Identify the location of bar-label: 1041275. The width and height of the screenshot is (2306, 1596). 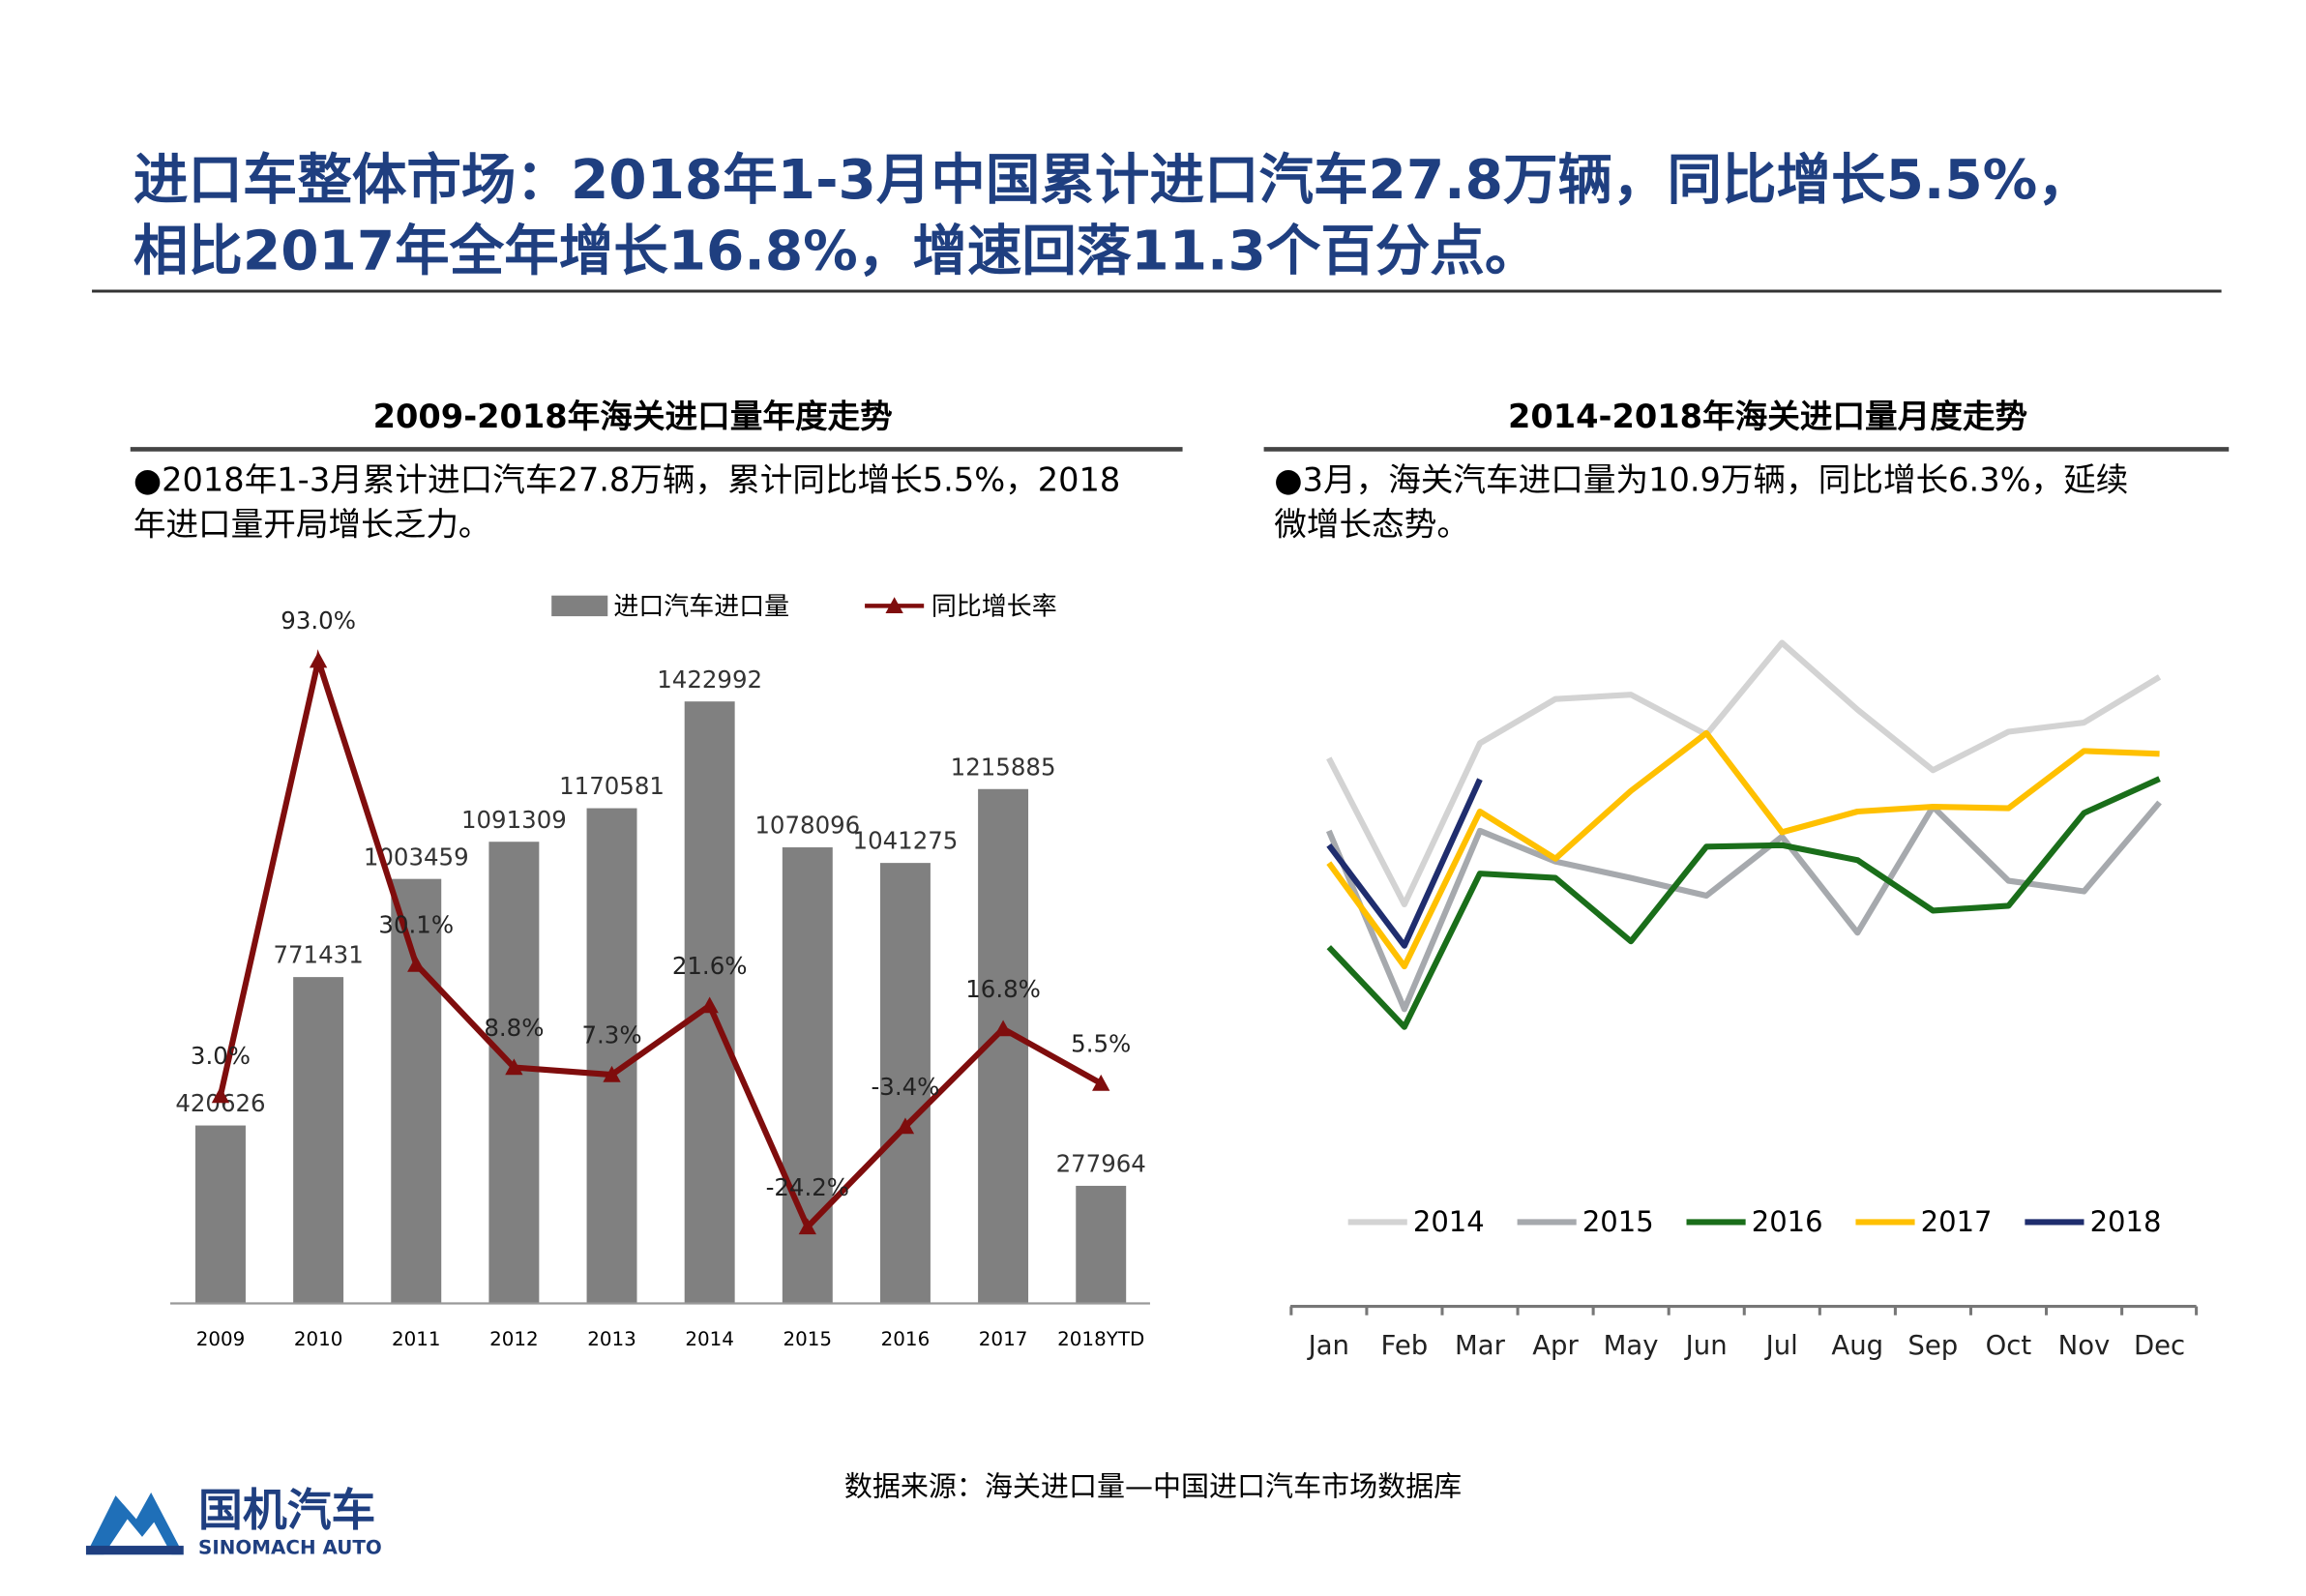
(906, 841).